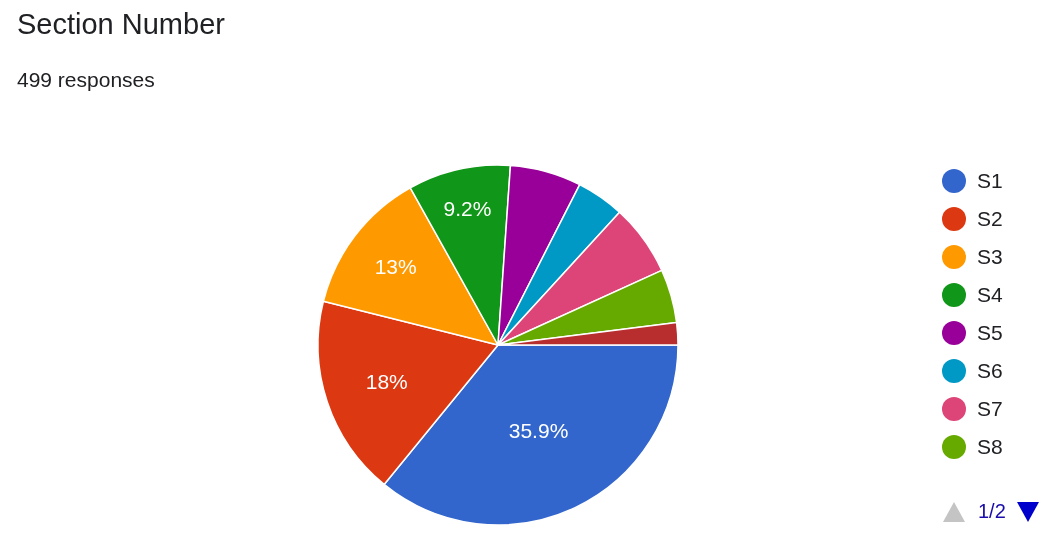 This screenshot has height=543, width=1064. What do you see at coordinates (990, 371) in the screenshot?
I see `legend-label: S6` at bounding box center [990, 371].